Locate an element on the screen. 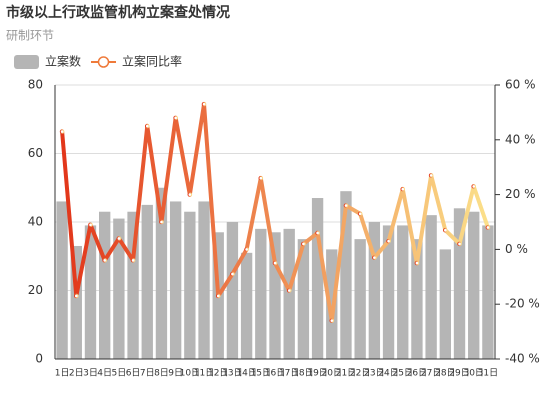  x-tick-label: 22日 is located at coordinates (360, 373).